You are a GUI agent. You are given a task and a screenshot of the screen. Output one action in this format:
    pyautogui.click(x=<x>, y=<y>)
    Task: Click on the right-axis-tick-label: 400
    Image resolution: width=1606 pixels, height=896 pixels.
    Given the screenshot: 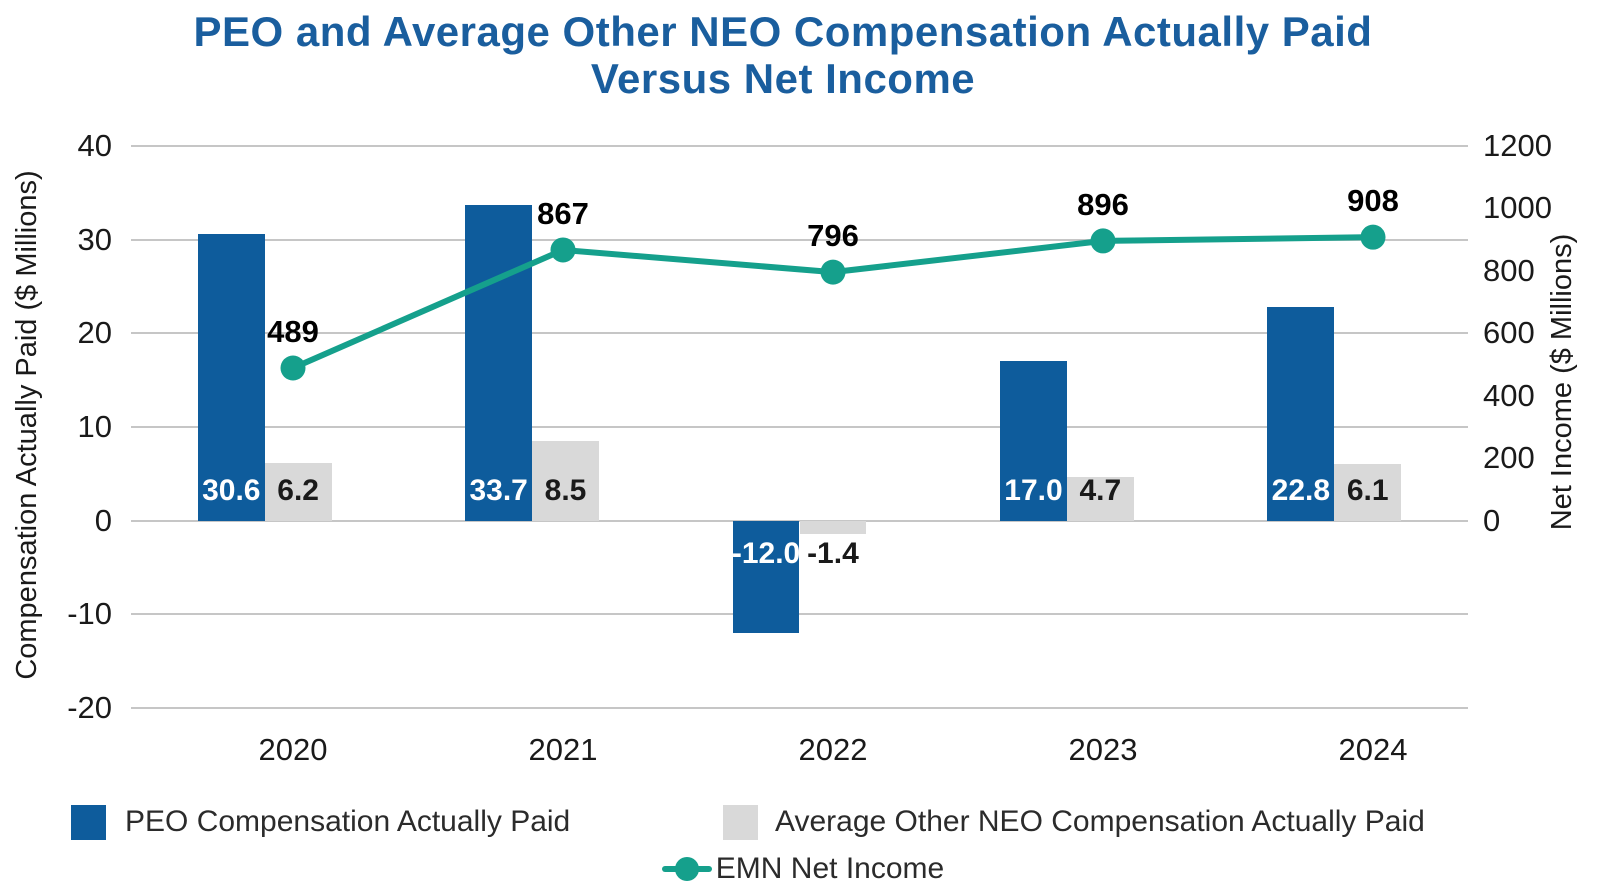 What is the action you would take?
    pyautogui.click(x=1509, y=395)
    